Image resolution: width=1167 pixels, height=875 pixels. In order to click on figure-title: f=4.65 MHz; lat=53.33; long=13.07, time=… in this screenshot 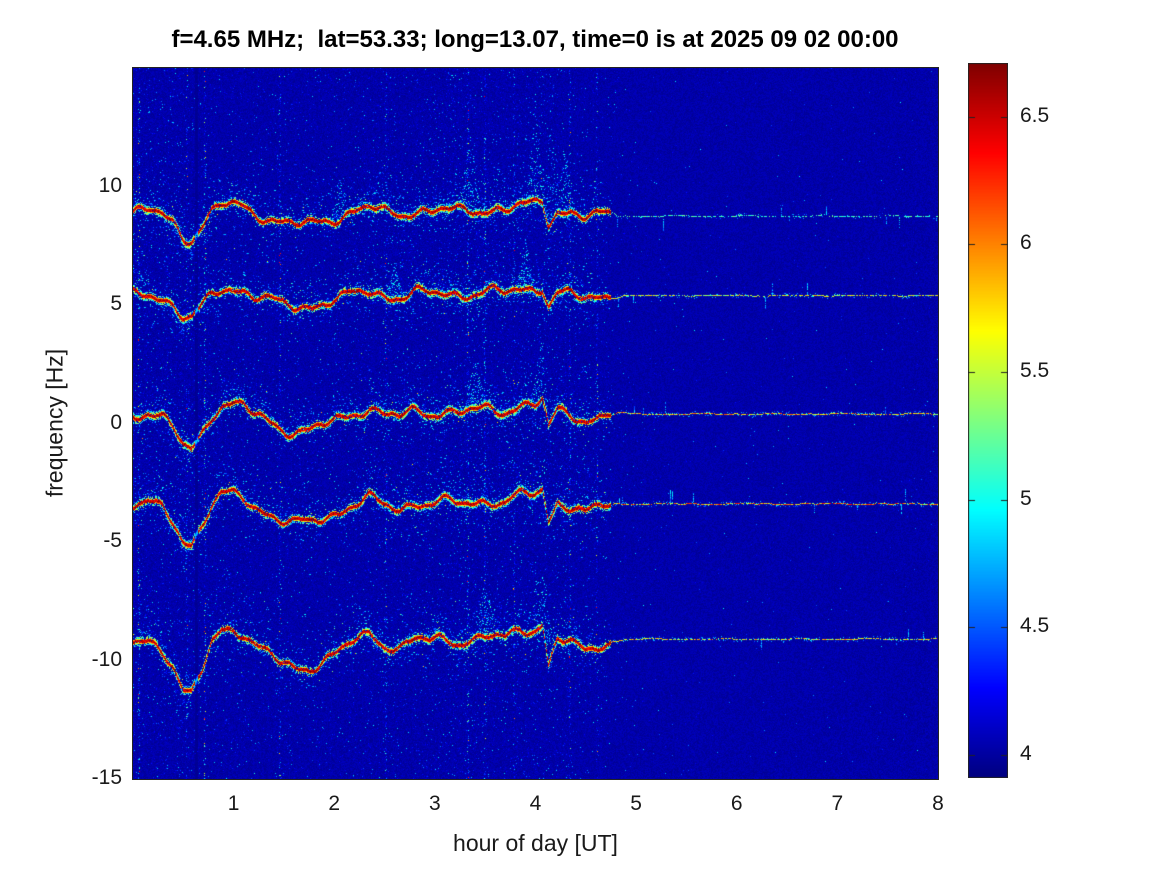, I will do `click(535, 39)`.